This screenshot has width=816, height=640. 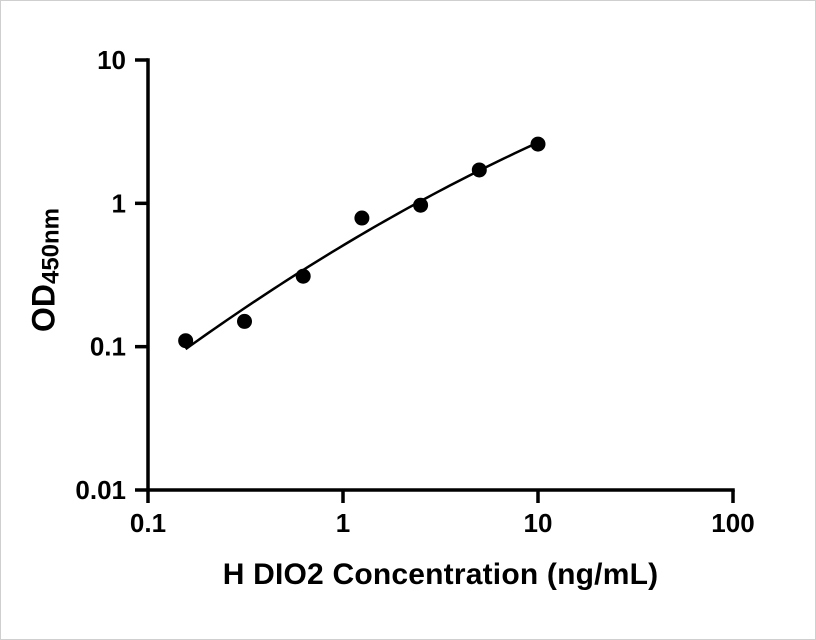 What do you see at coordinates (148, 523) in the screenshot?
I see `x-tick-label: 0.1` at bounding box center [148, 523].